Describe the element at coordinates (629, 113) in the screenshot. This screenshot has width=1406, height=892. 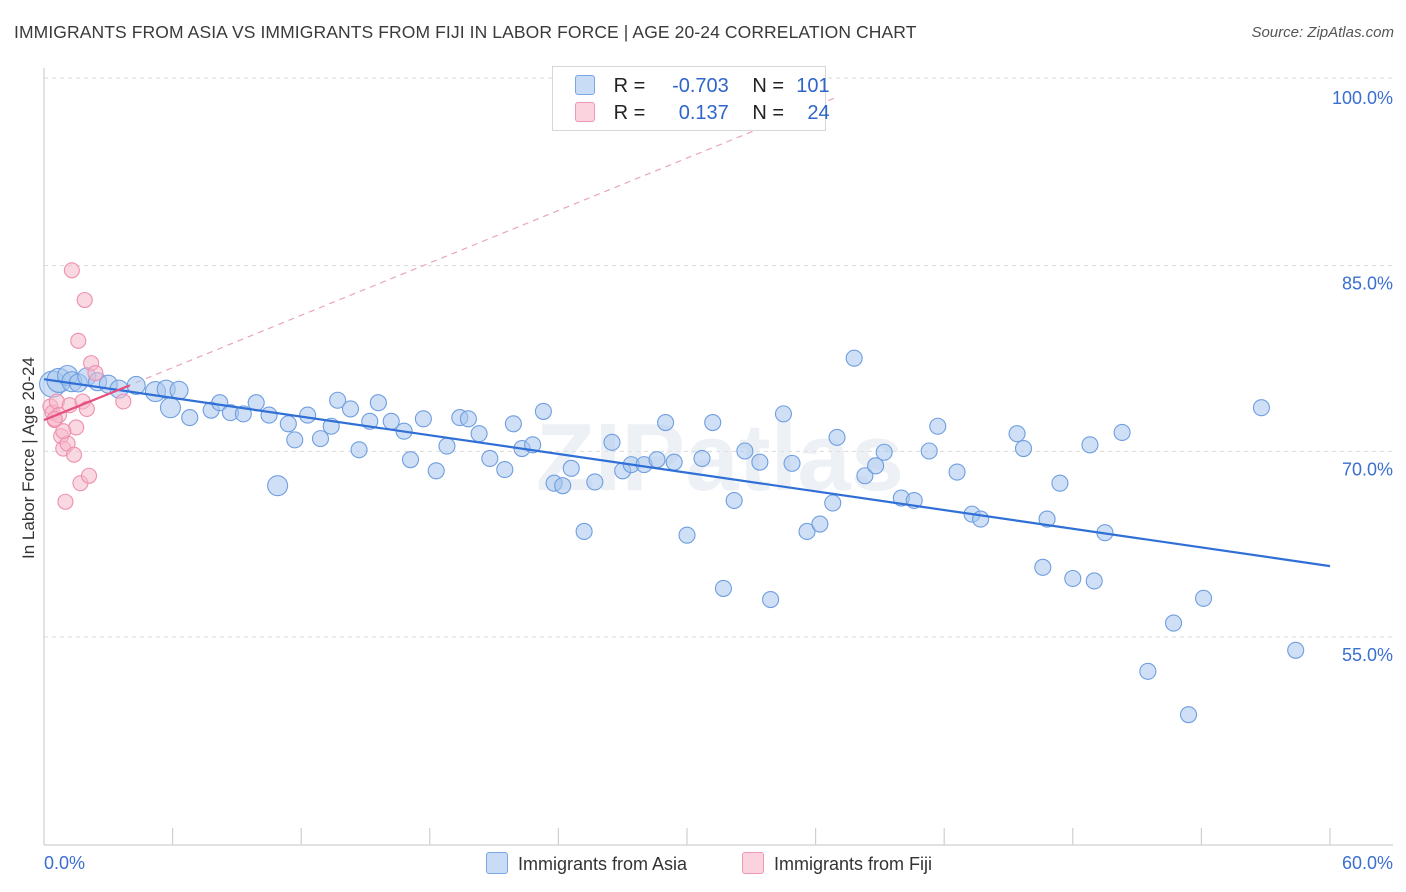
I see `fiji-r-label: R =` at that location.